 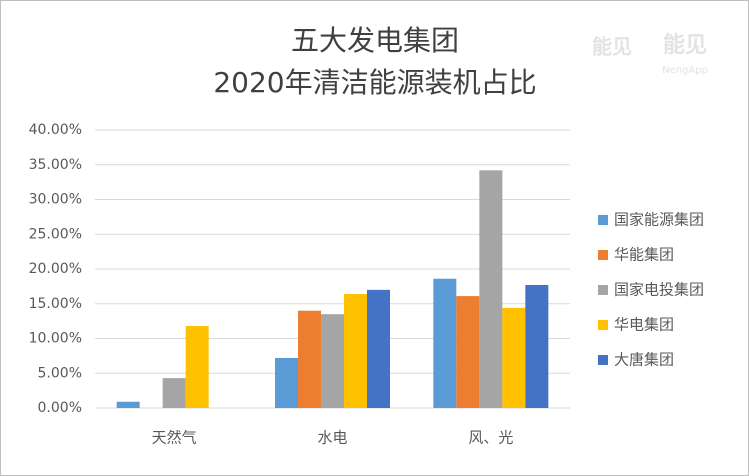 I want to click on chart-title: 2020年清洁能源装机占比, so click(x=374, y=82).